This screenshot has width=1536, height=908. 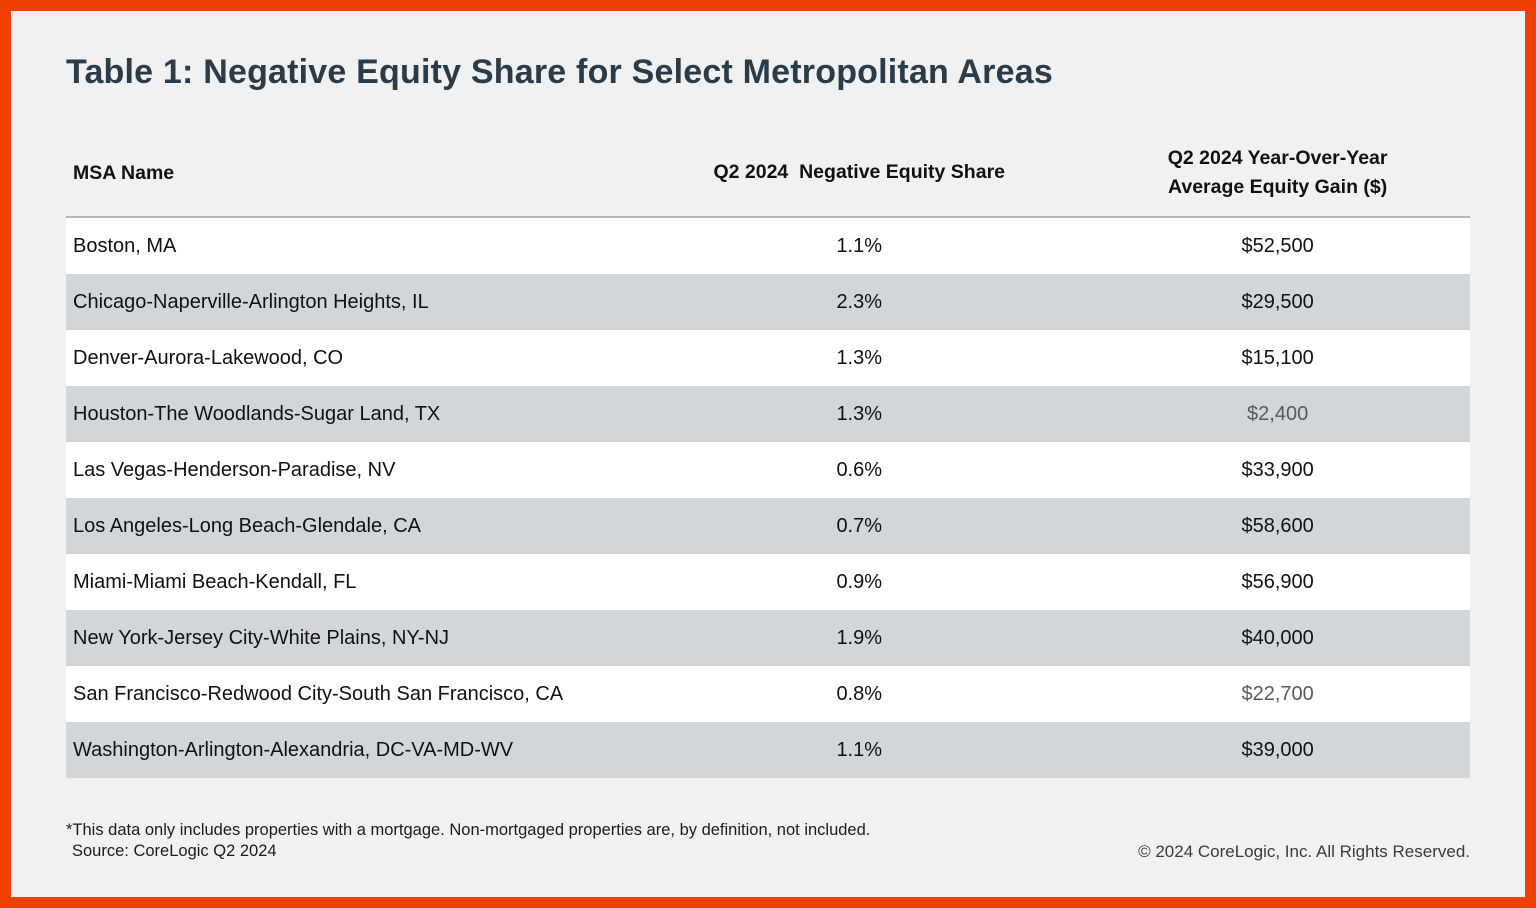 I want to click on msa-name-cell: Houston-The Woodlands-Sugar Land, TX, so click(x=257, y=413).